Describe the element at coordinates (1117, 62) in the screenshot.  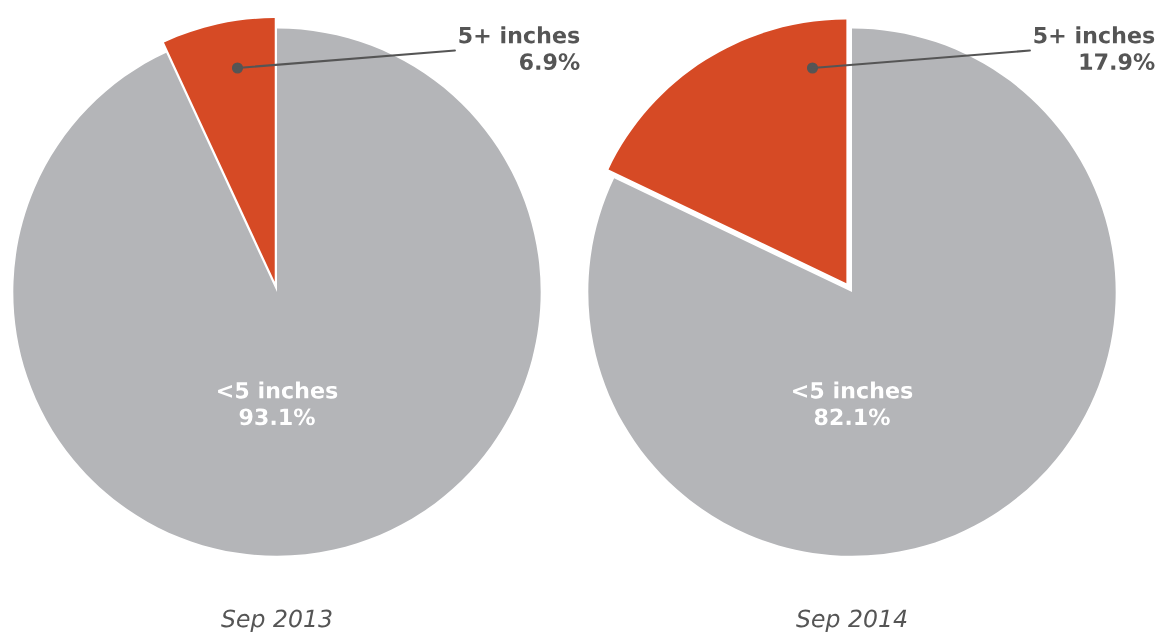
I see `data-label: 17.9%` at that location.